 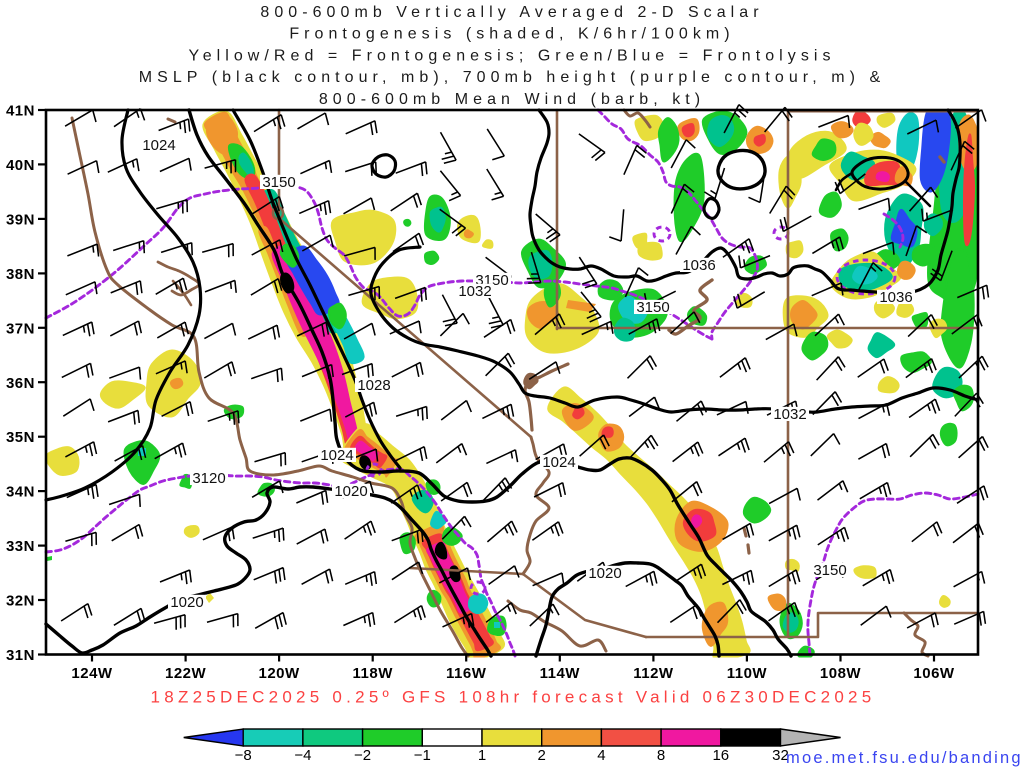 What do you see at coordinates (302, 755) in the screenshot?
I see `svg-text: −4` at bounding box center [302, 755].